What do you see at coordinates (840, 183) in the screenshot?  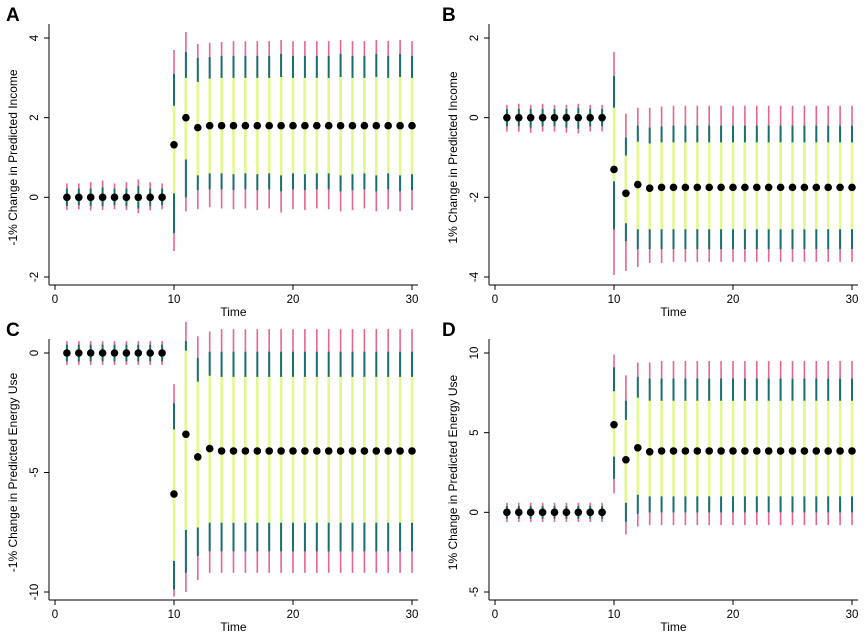 I see `ci-bar-t29` at bounding box center [840, 183].